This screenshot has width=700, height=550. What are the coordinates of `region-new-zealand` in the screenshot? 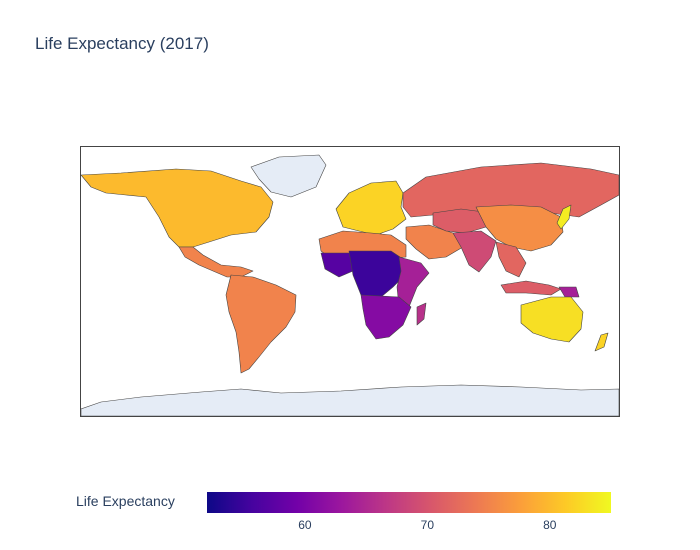 It's located at (601, 342).